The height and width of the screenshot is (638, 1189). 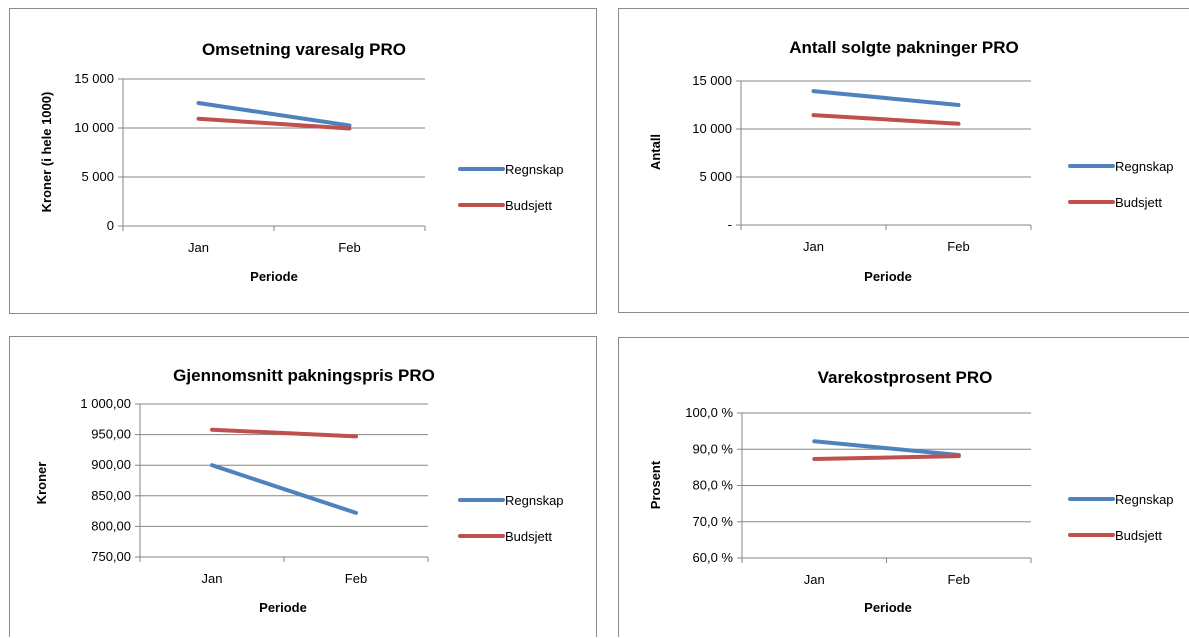 What do you see at coordinates (655, 152) in the screenshot?
I see `y-axis-label: Antall` at bounding box center [655, 152].